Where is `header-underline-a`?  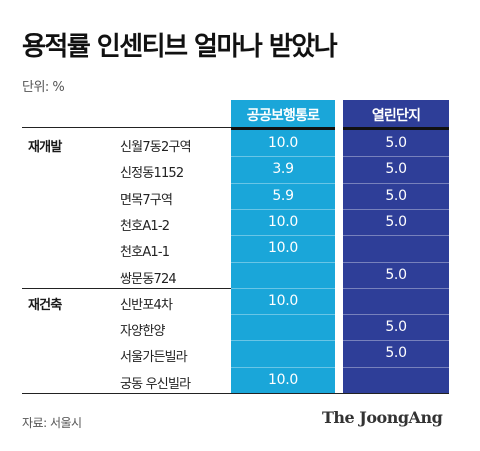 header-underline-a is located at coordinates (283, 128).